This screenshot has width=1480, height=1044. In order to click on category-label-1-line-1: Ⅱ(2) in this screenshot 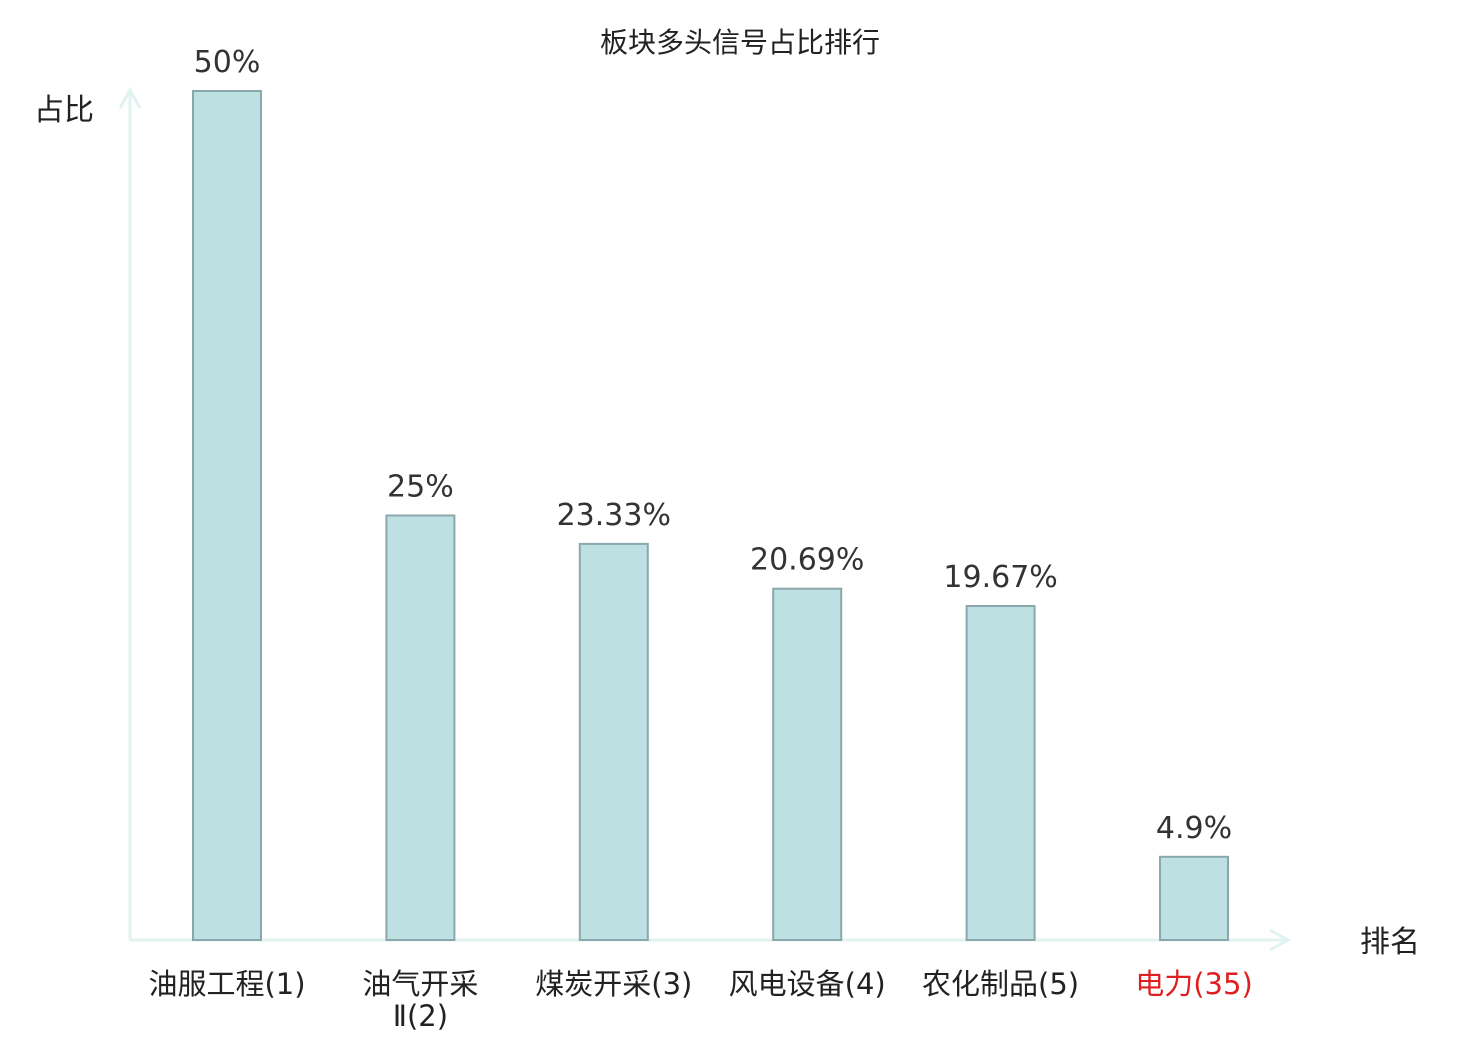, I will do `click(420, 1016)`.